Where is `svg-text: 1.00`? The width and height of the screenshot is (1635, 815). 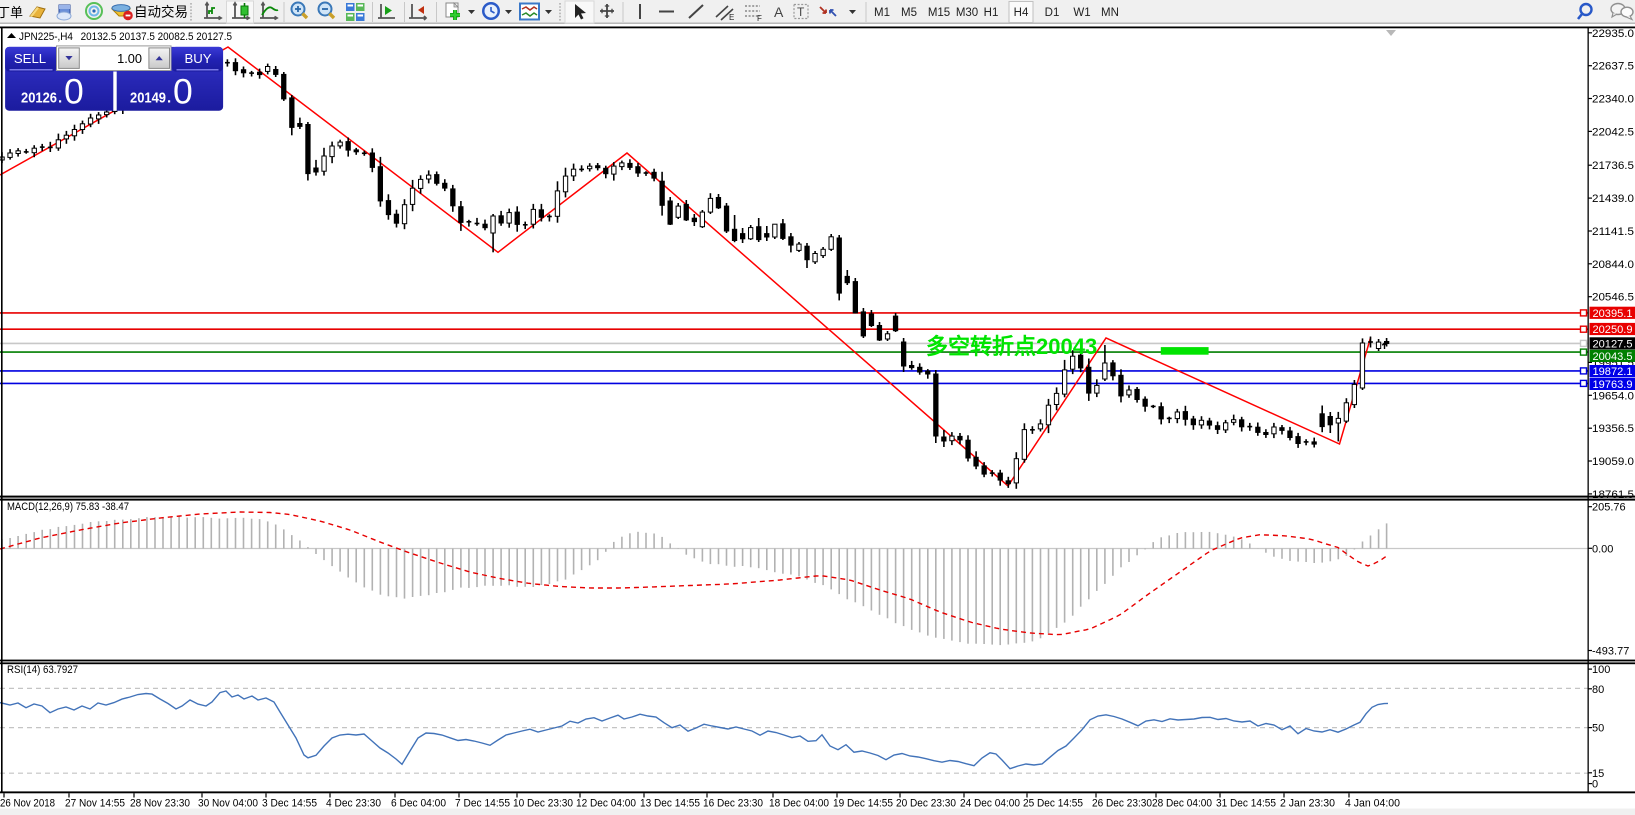
svg-text: 1.00 is located at coordinates (129, 58).